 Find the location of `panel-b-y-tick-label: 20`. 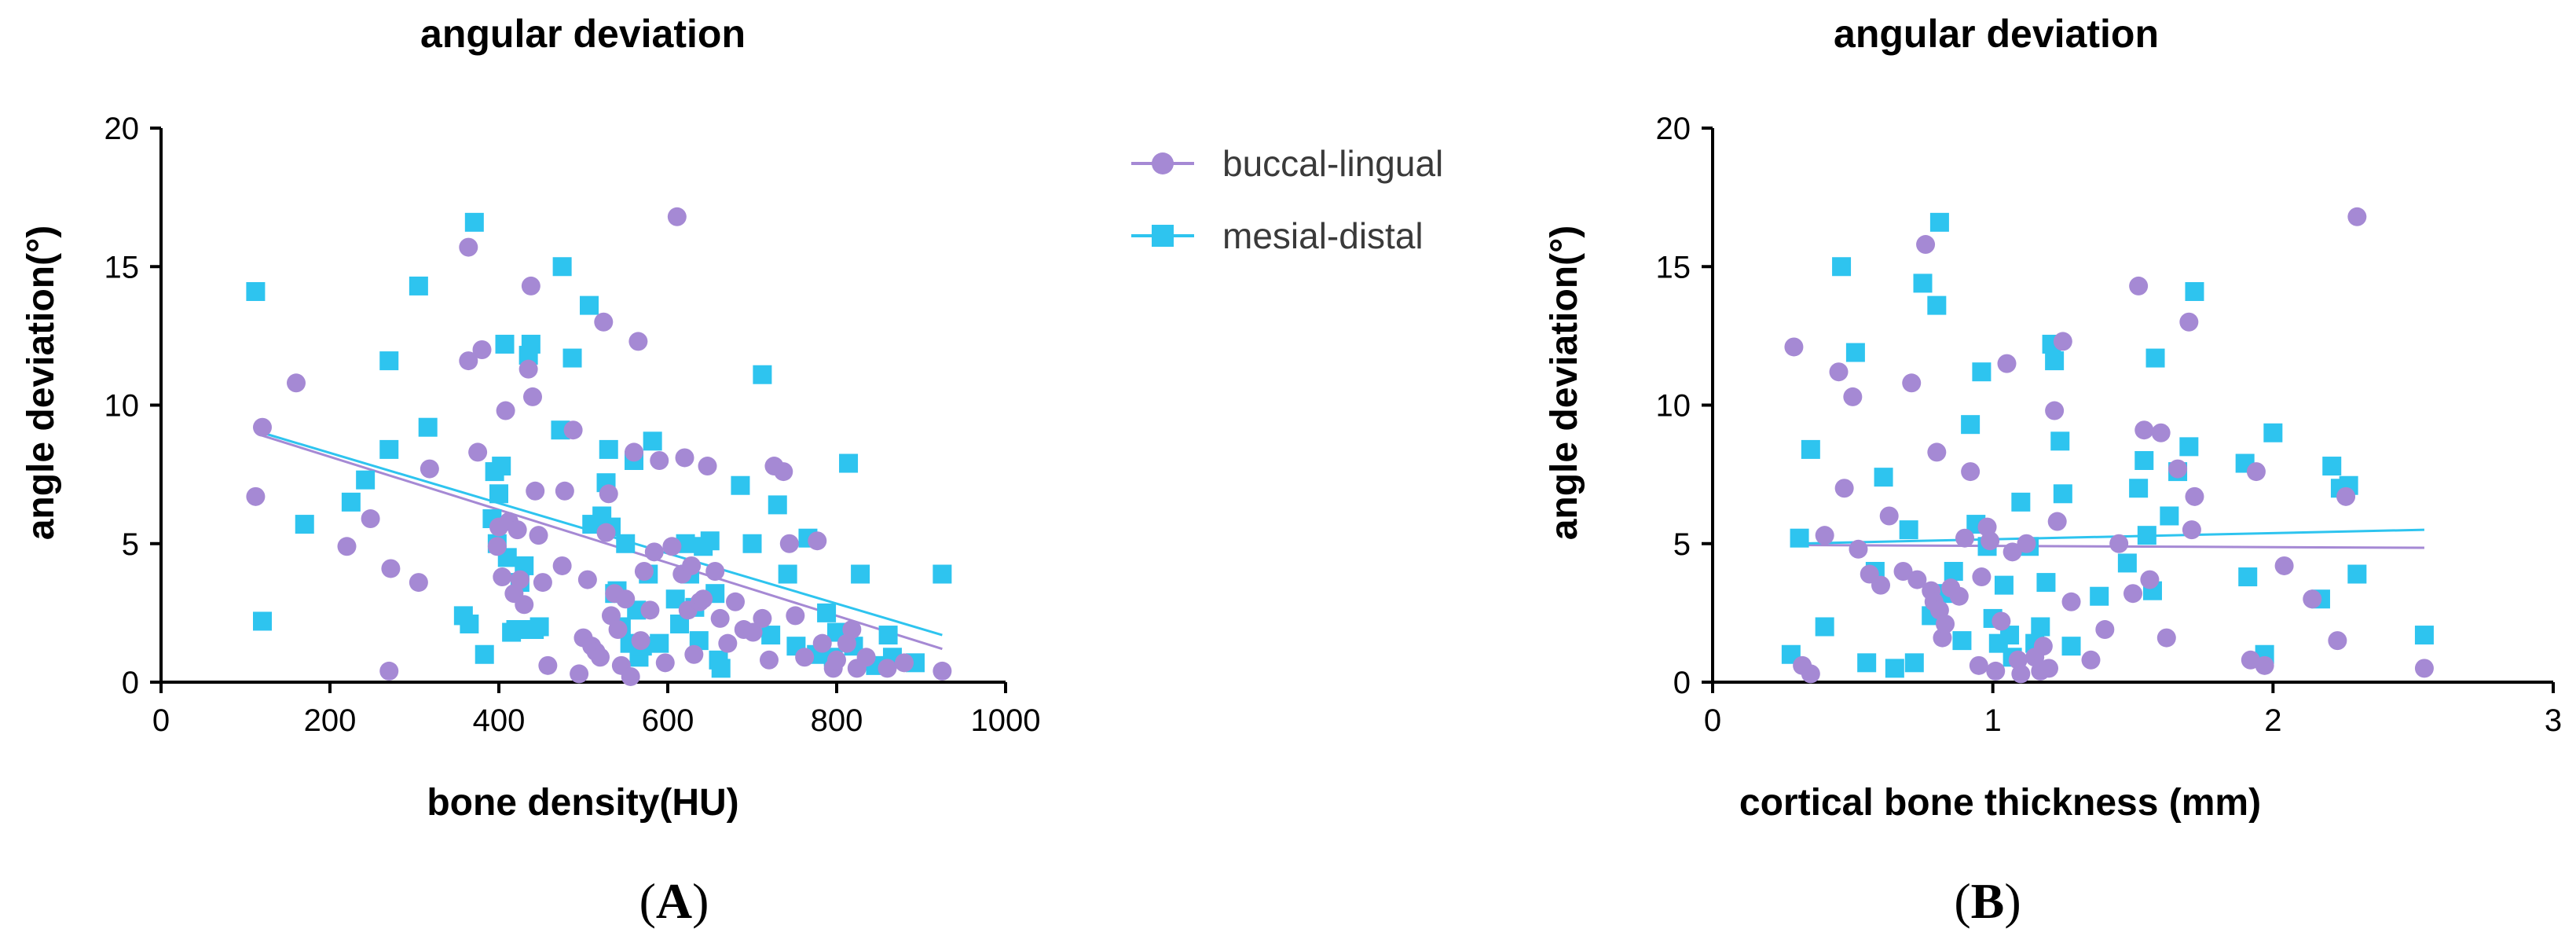

panel-b-y-tick-label: 20 is located at coordinates (1673, 129).